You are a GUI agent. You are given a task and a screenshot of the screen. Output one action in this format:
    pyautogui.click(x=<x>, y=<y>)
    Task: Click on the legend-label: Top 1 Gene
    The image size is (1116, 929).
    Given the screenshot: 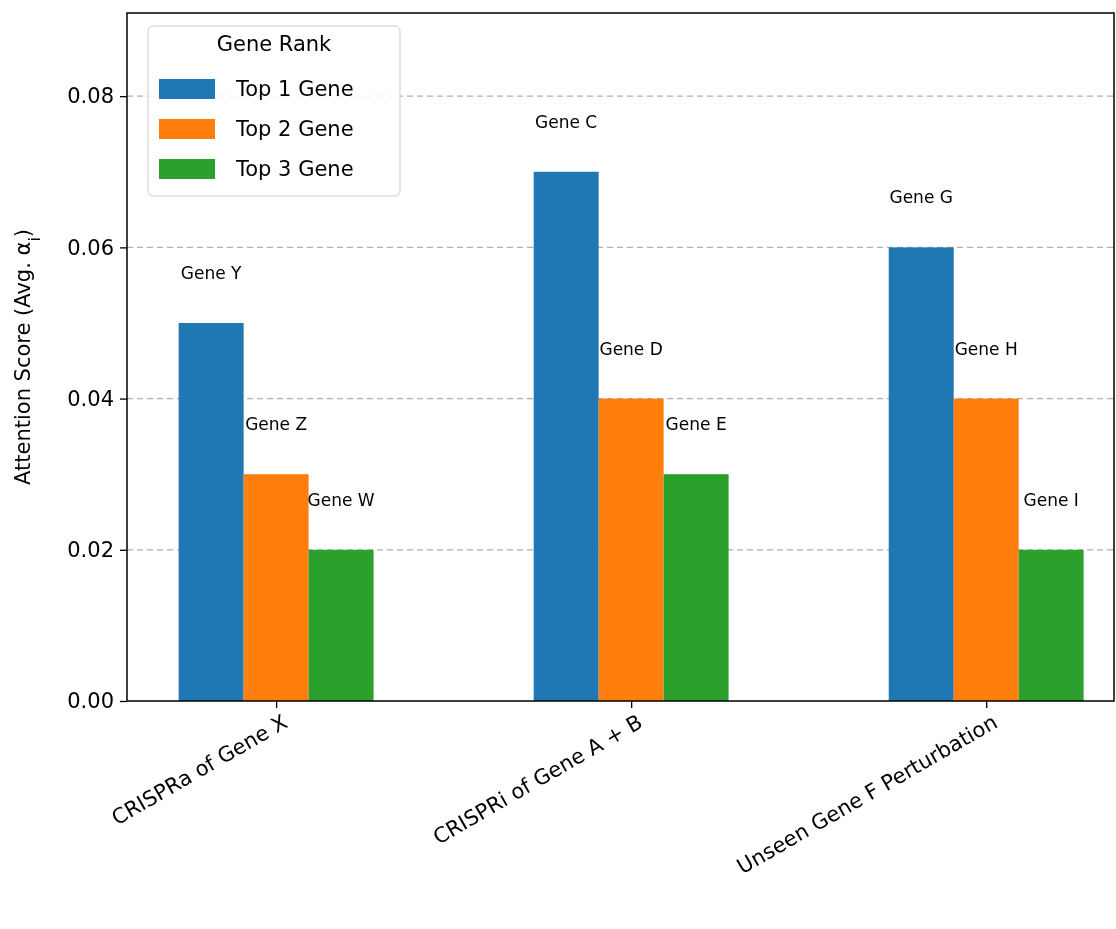 What is the action you would take?
    pyautogui.click(x=294, y=89)
    